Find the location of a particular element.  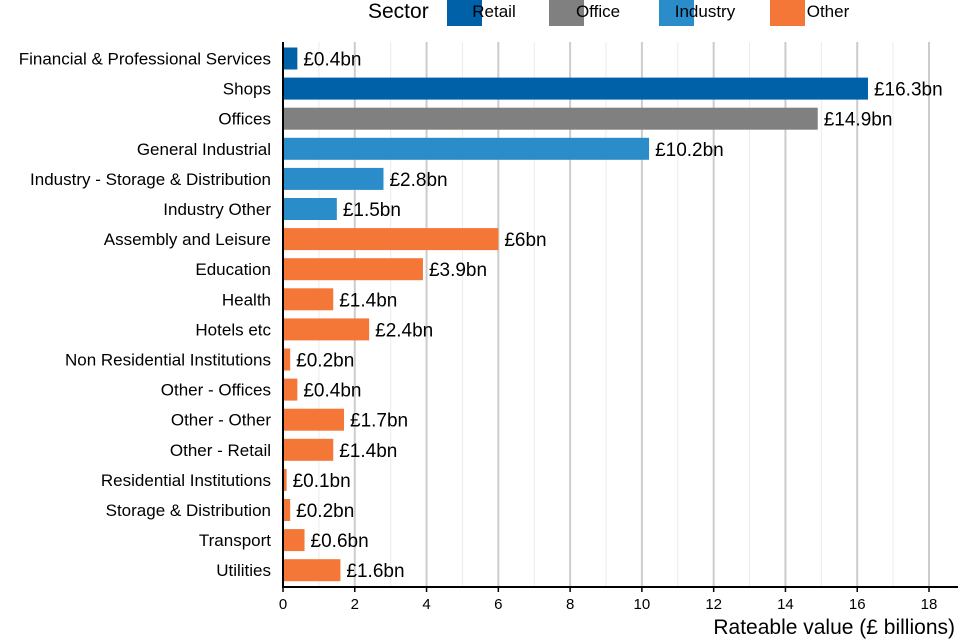

category-label: Other - Offices is located at coordinates (216, 390).